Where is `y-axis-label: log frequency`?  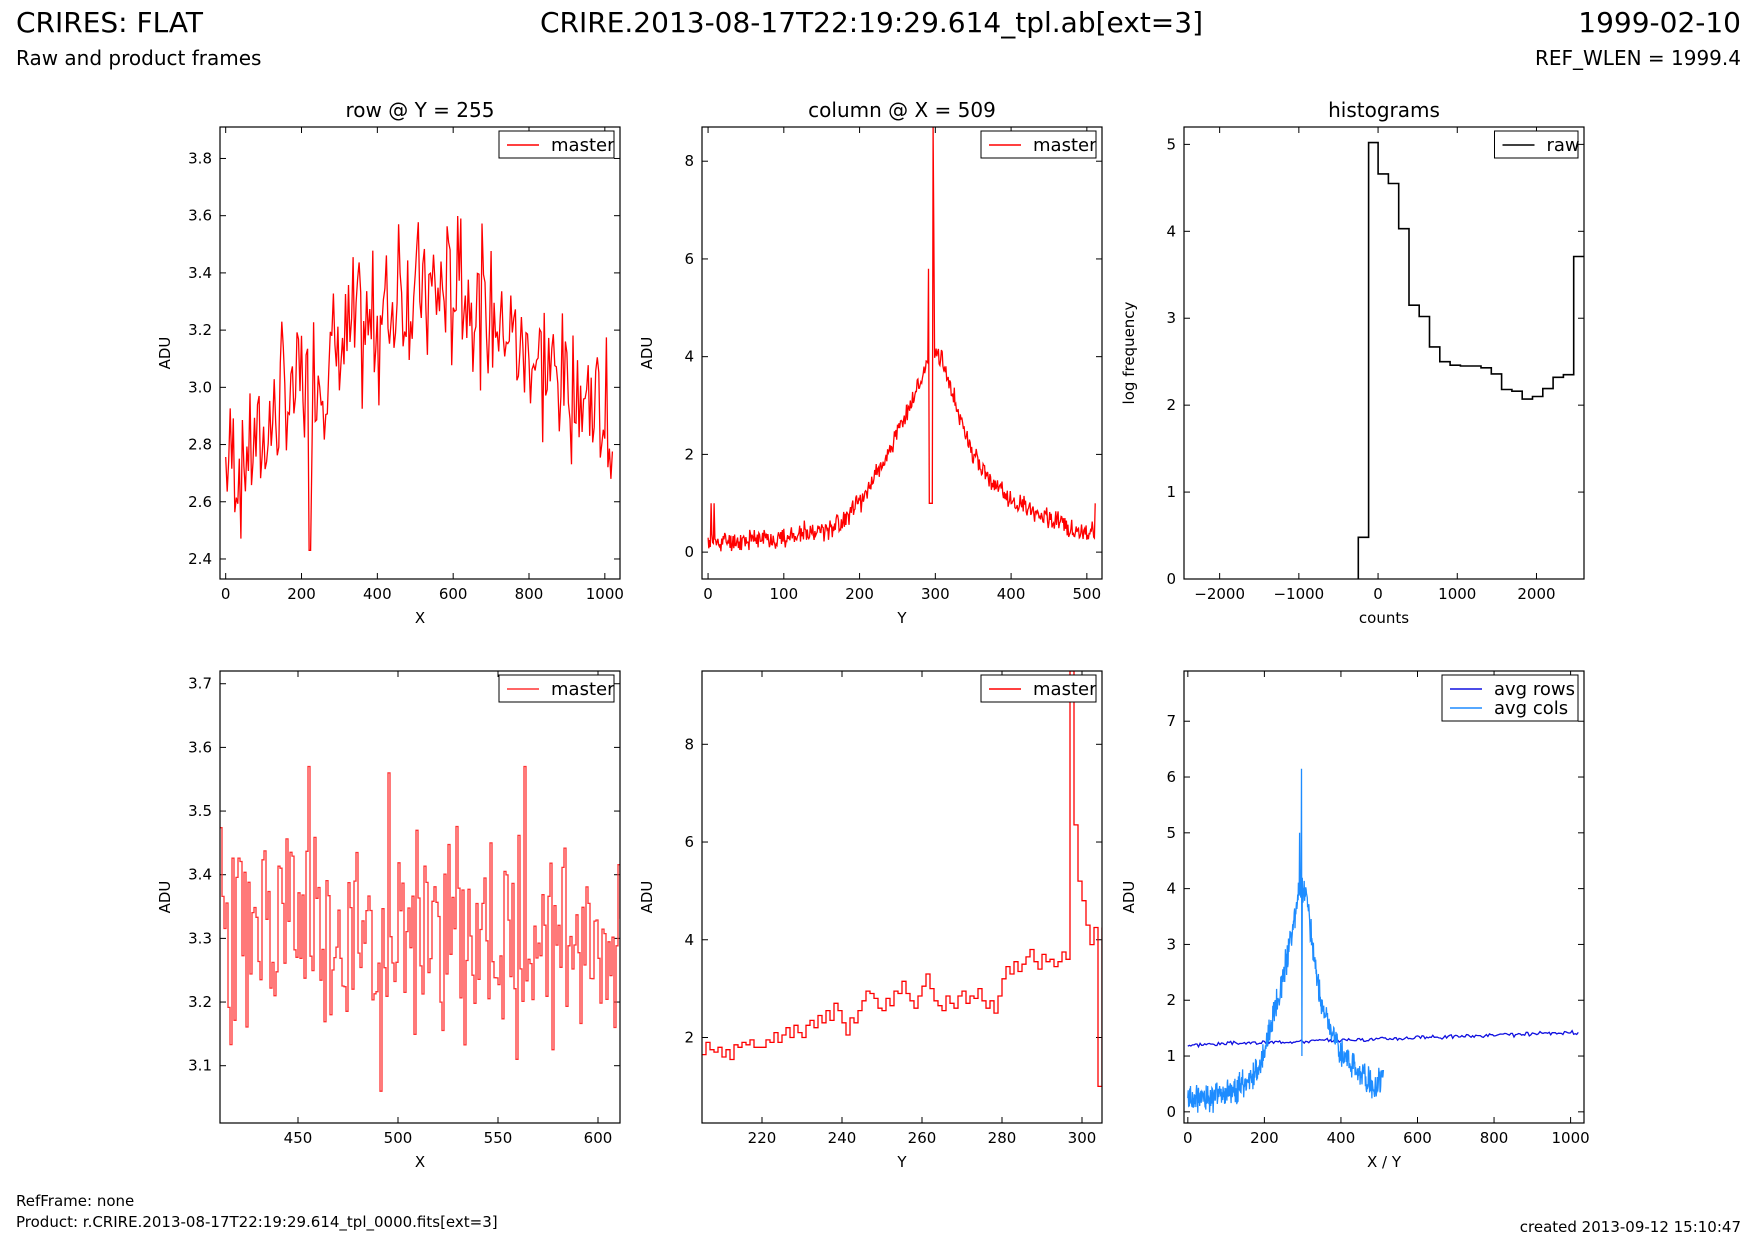
y-axis-label: log frequency is located at coordinates (1129, 352).